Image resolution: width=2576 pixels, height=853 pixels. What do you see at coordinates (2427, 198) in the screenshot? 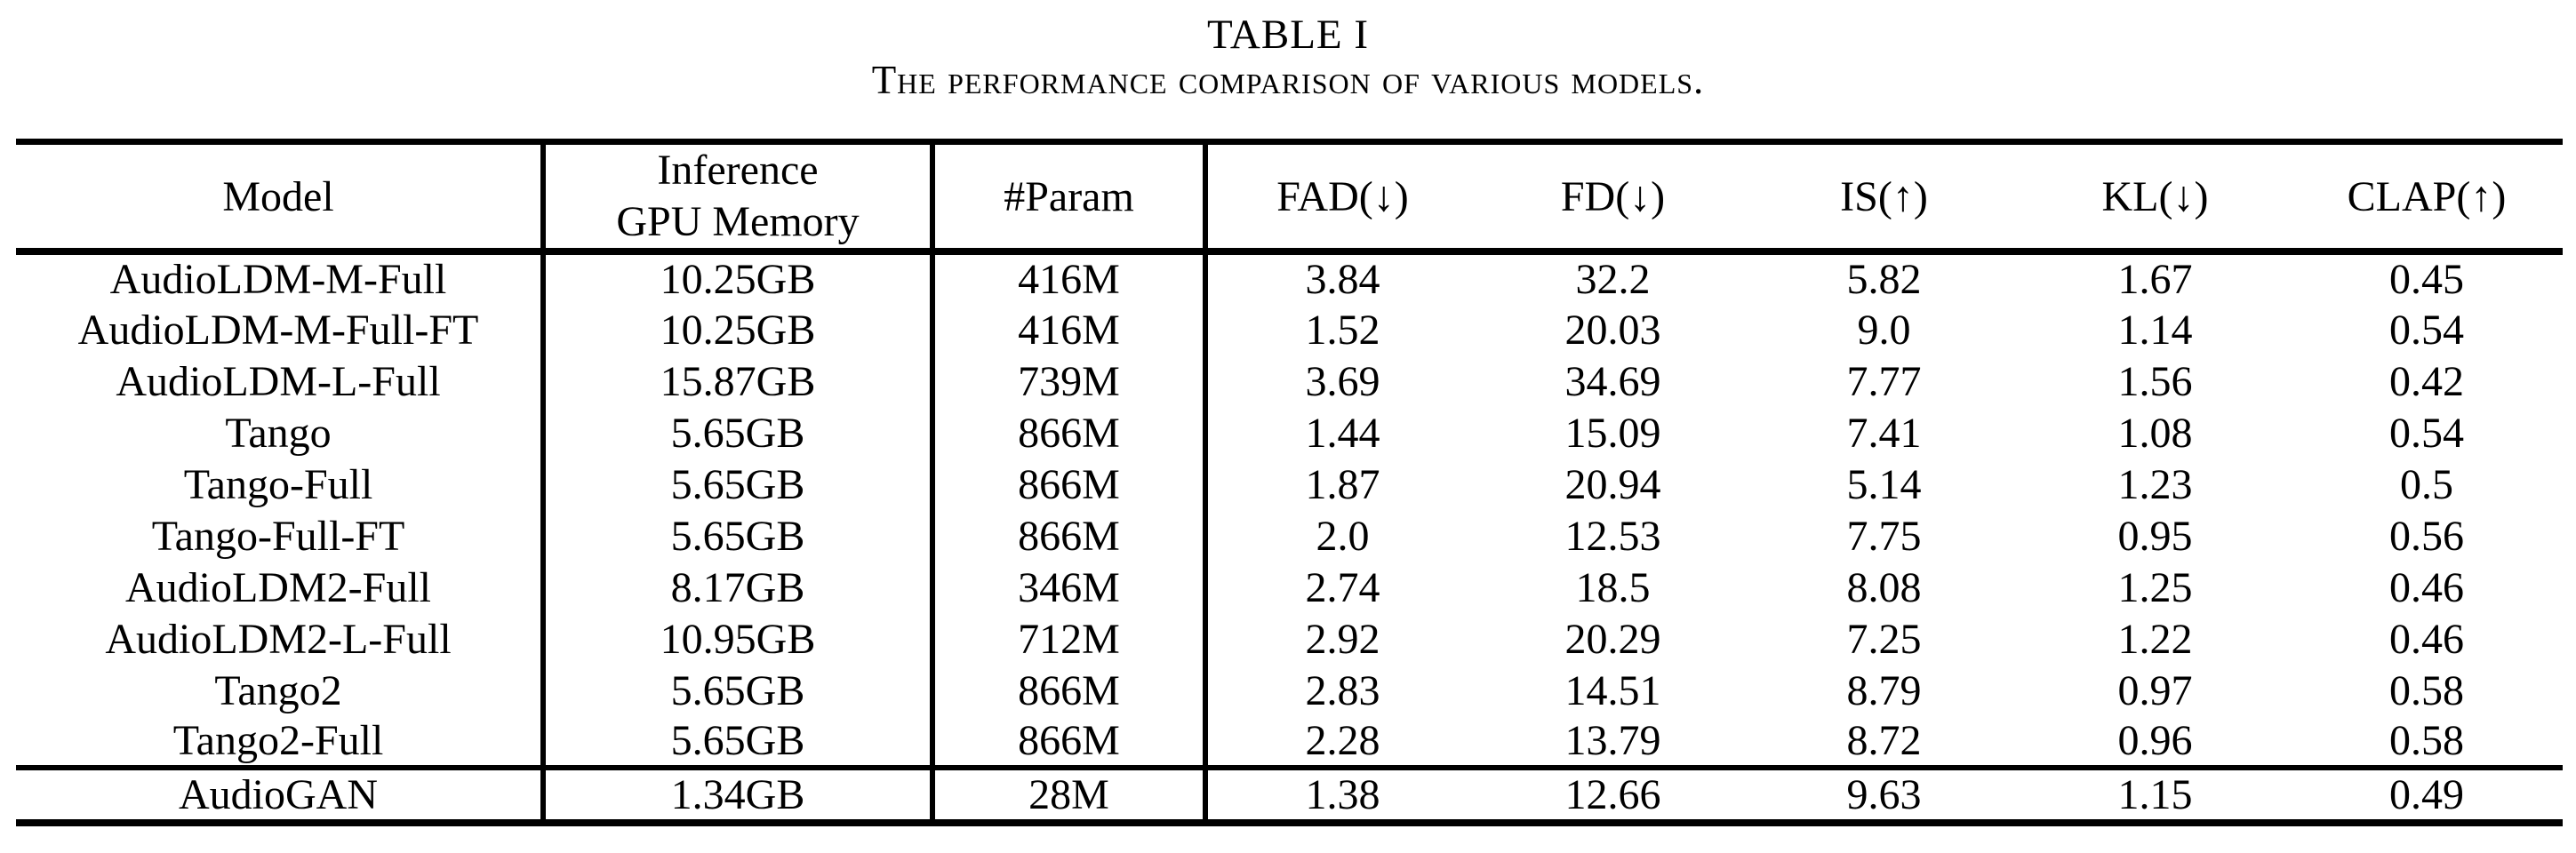
I see `column-header-clap: CLAP(↑)` at bounding box center [2427, 198].